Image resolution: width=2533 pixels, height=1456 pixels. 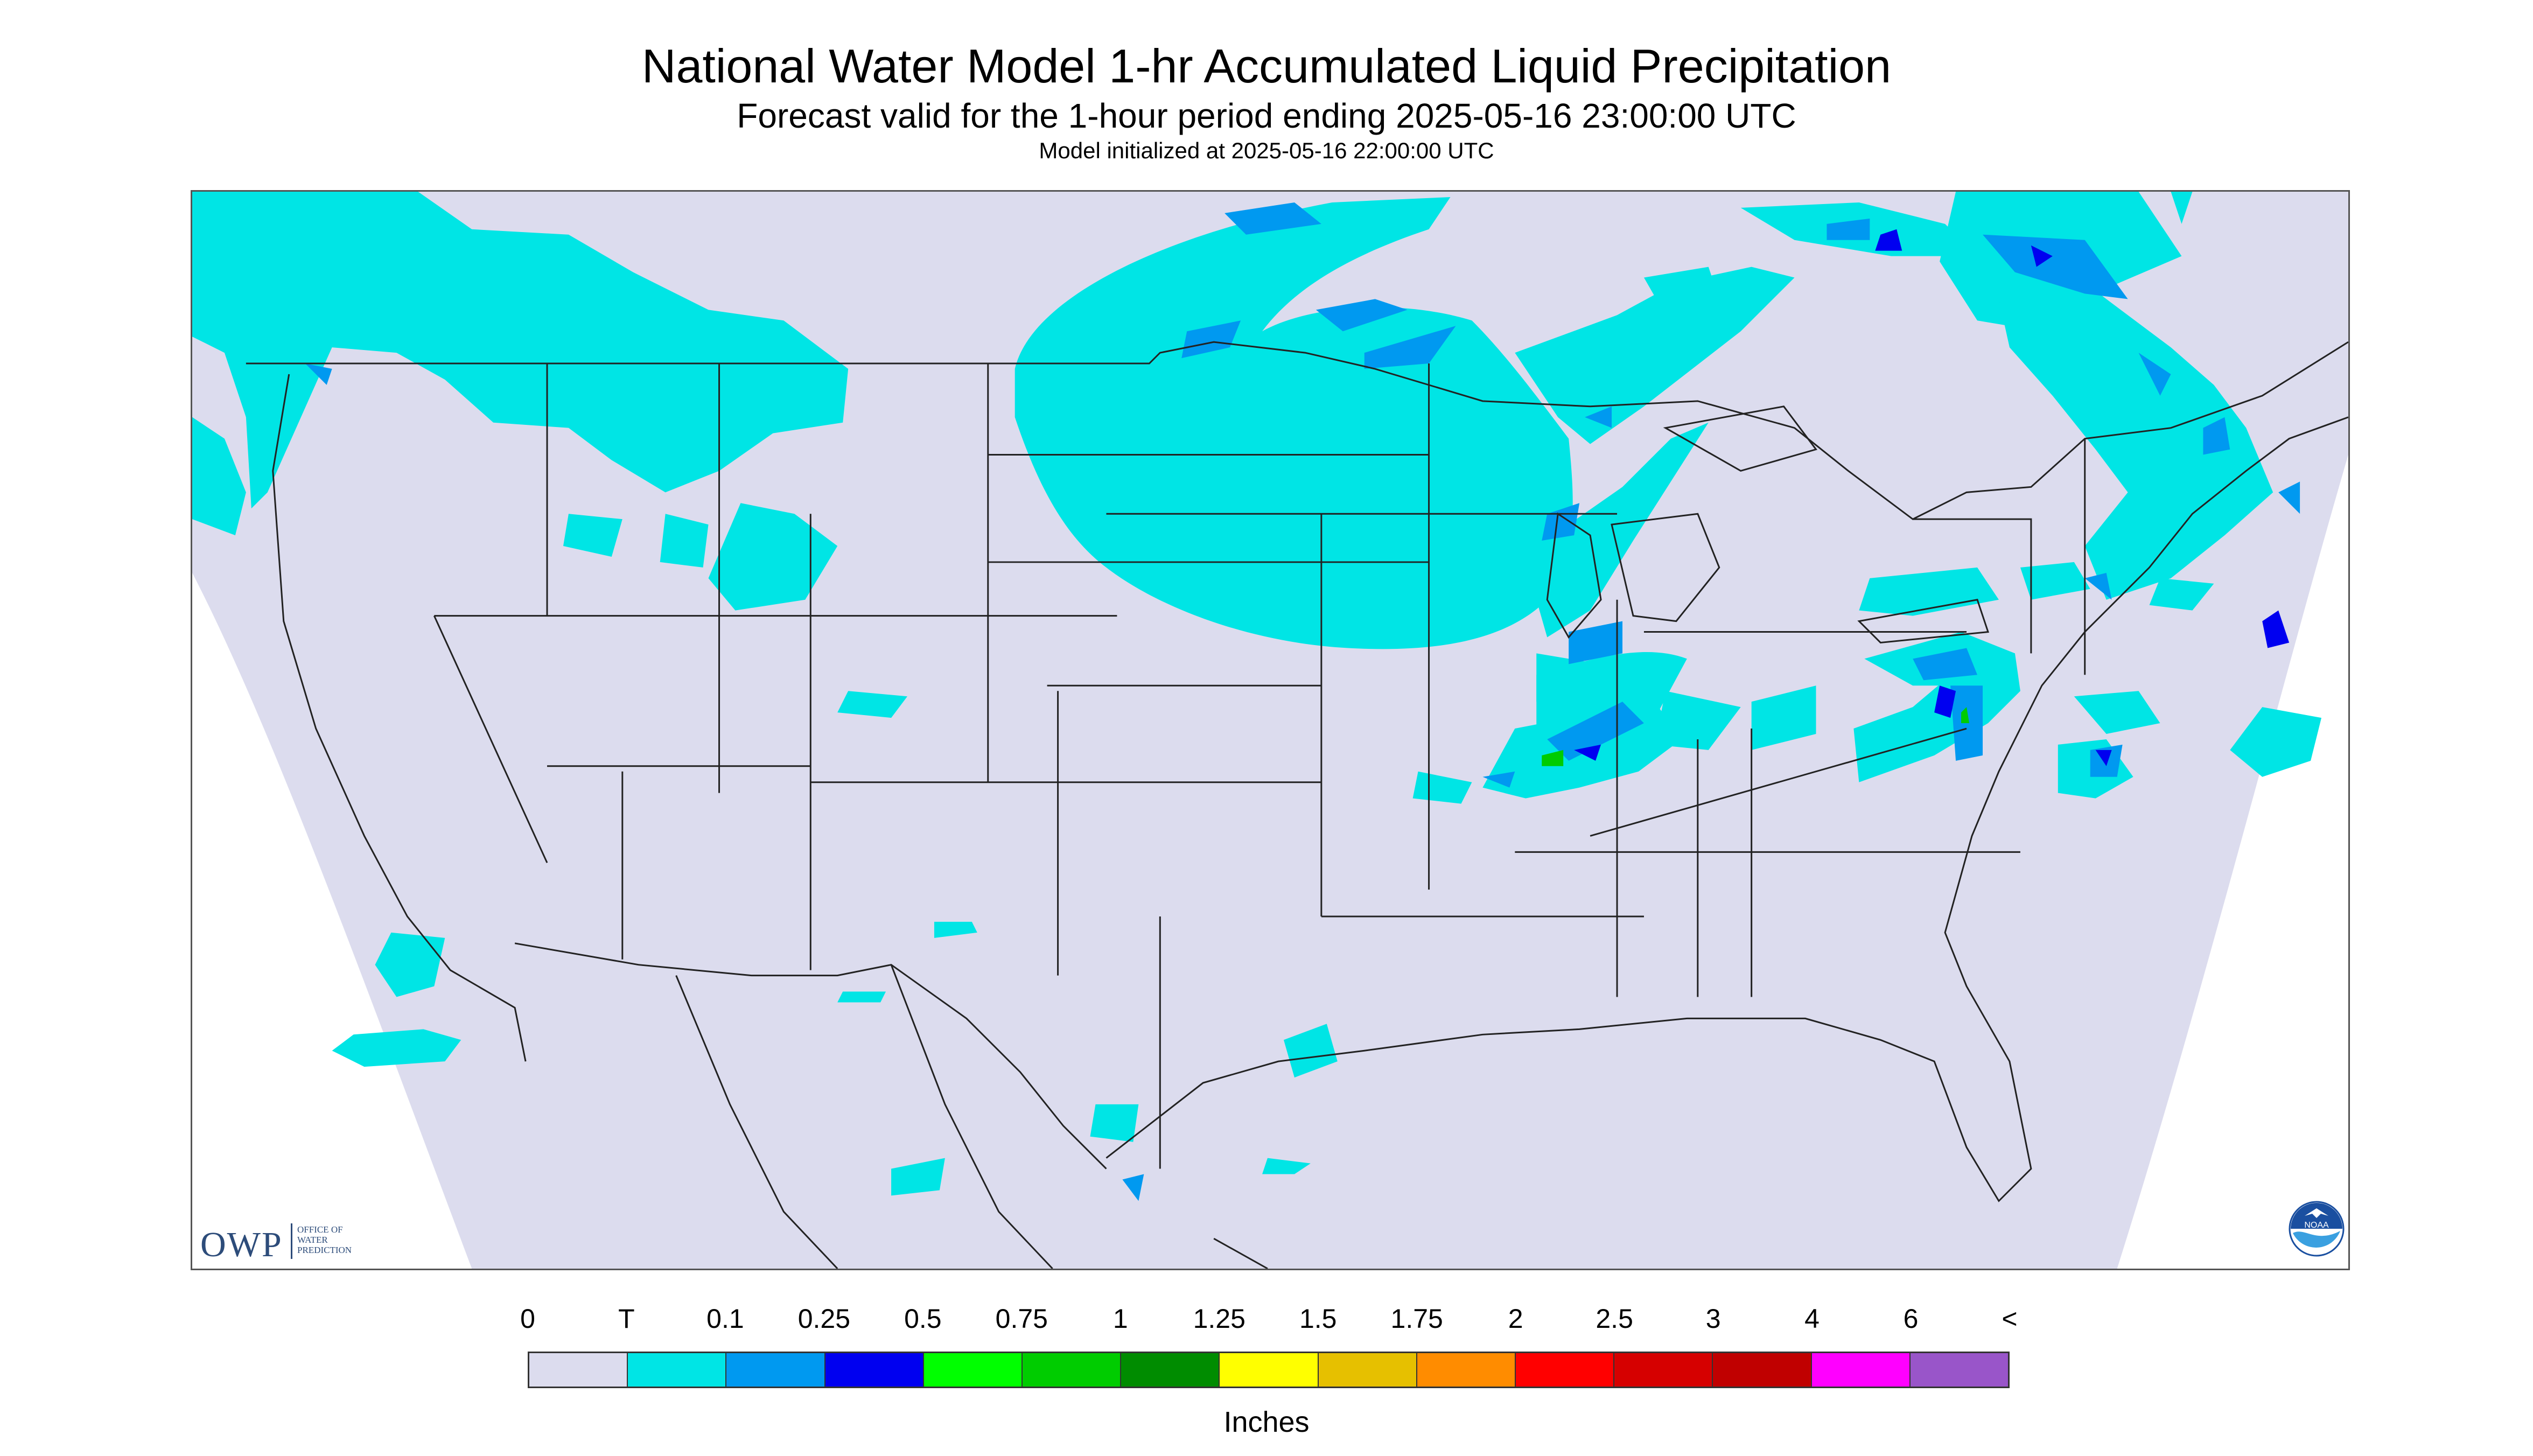 I want to click on owp-logo-text: OWP, so click(x=241, y=1244).